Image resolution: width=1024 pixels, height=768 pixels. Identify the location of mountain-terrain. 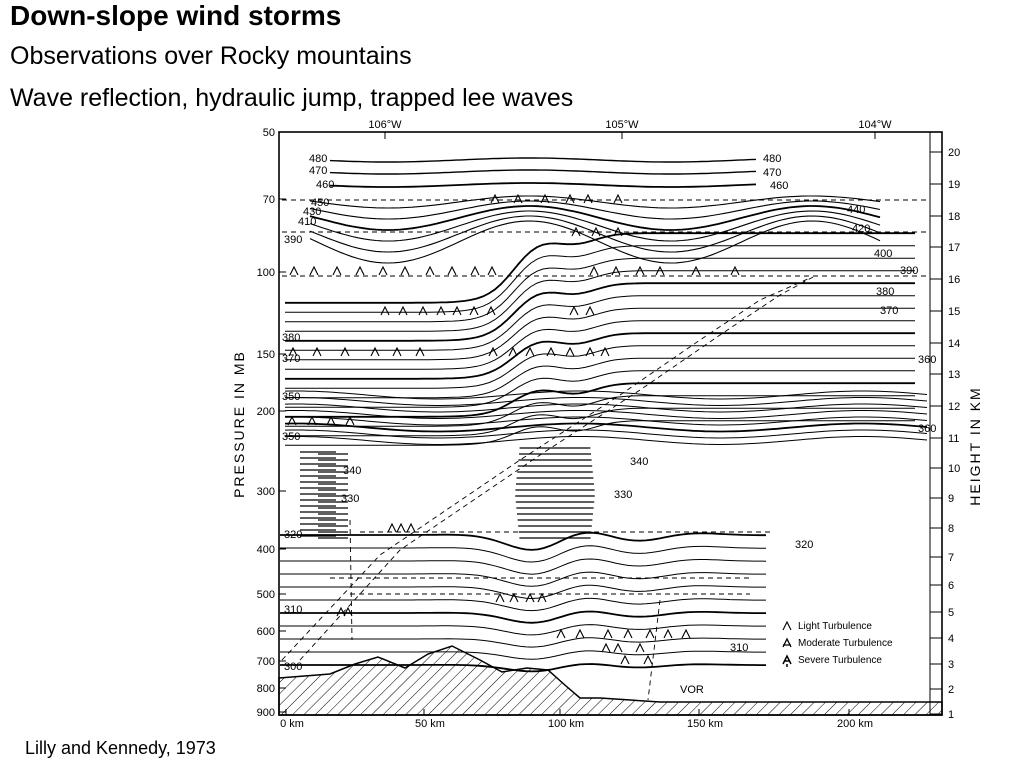
(610, 680).